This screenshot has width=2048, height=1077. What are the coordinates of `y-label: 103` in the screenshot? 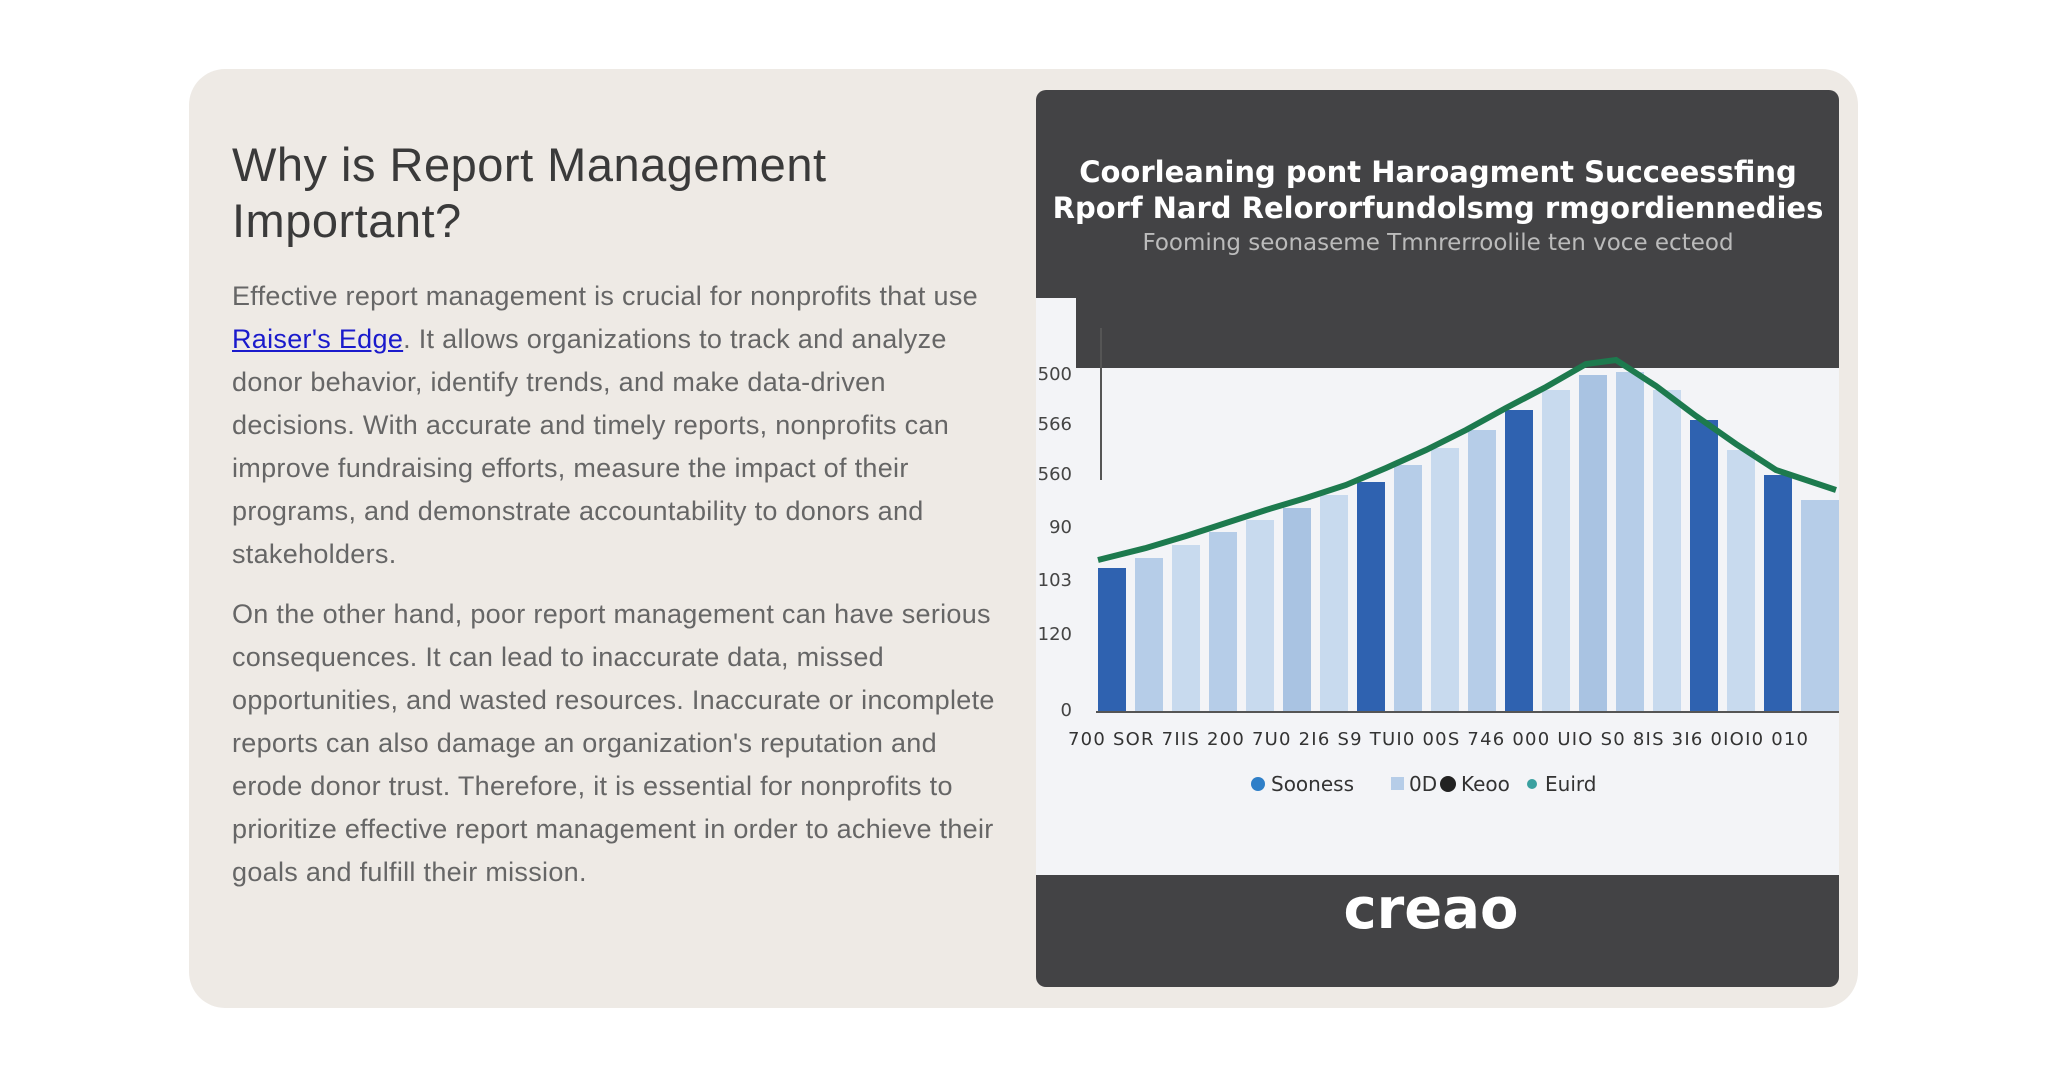 It's located at (1055, 580).